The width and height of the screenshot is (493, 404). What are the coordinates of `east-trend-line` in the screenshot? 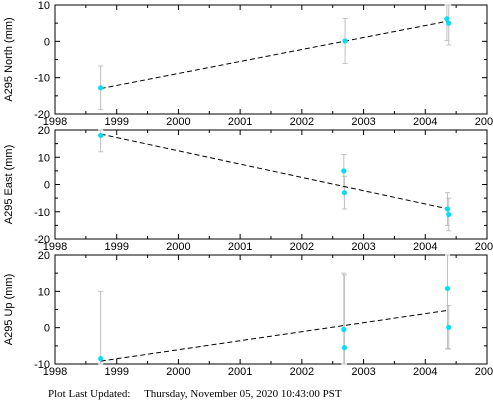 It's located at (274, 171).